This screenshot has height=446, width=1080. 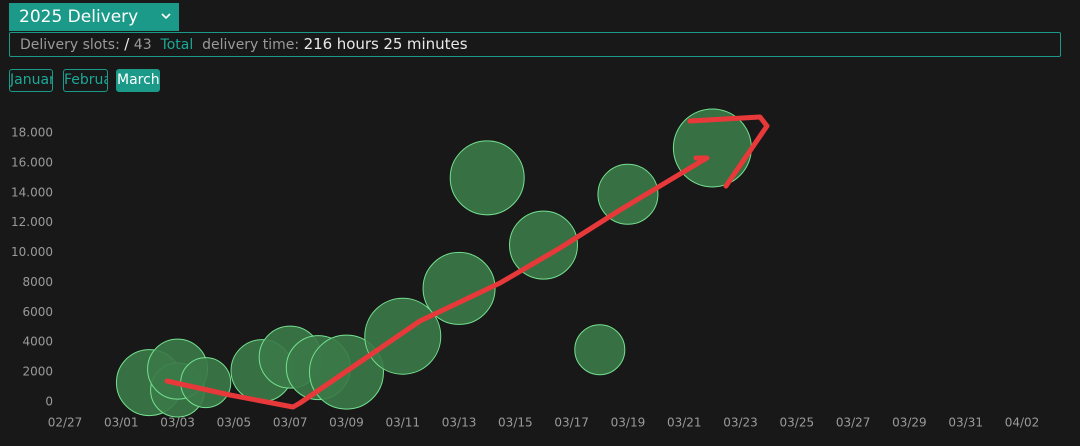 What do you see at coordinates (138, 80) in the screenshot?
I see `month-tab: March` at bounding box center [138, 80].